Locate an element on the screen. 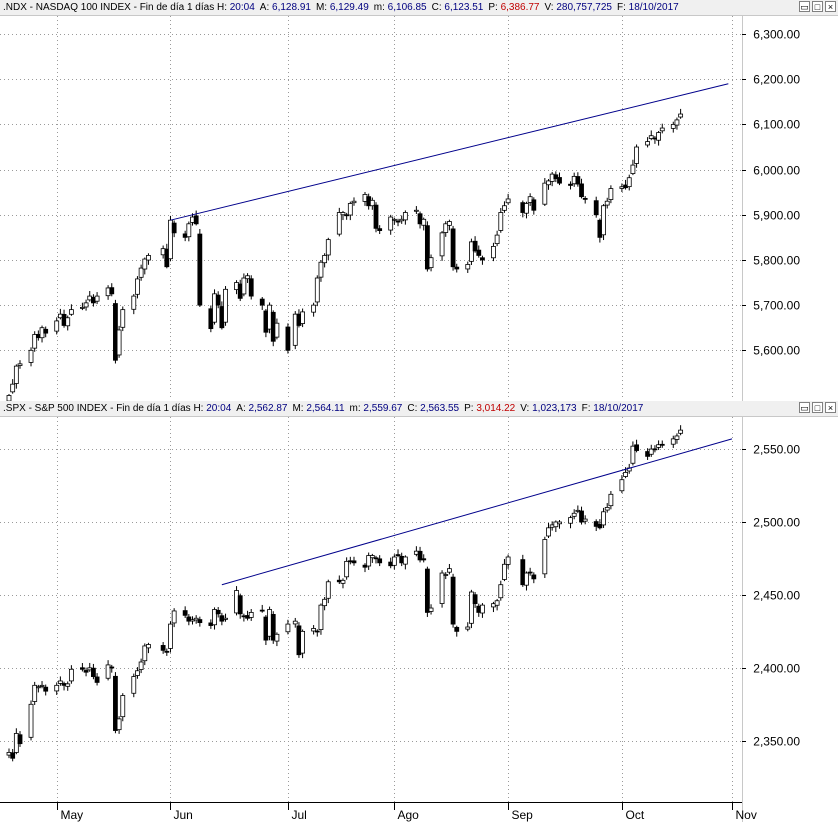  x-tick-label: Nov is located at coordinates (746, 815).